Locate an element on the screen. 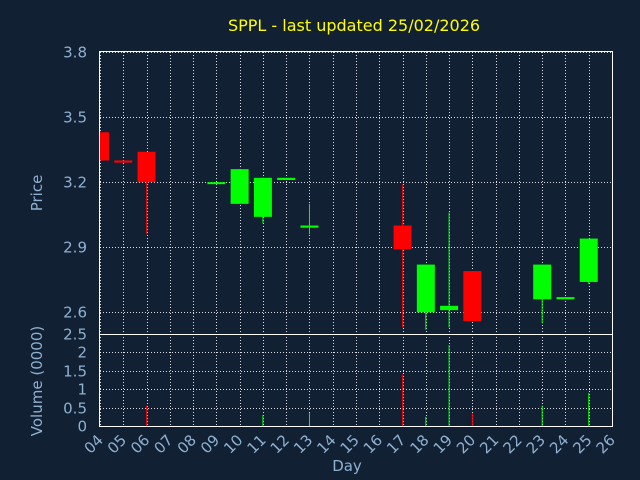 The height and width of the screenshot is (480, 640). price-tick-label: 2.9 is located at coordinates (75, 248).